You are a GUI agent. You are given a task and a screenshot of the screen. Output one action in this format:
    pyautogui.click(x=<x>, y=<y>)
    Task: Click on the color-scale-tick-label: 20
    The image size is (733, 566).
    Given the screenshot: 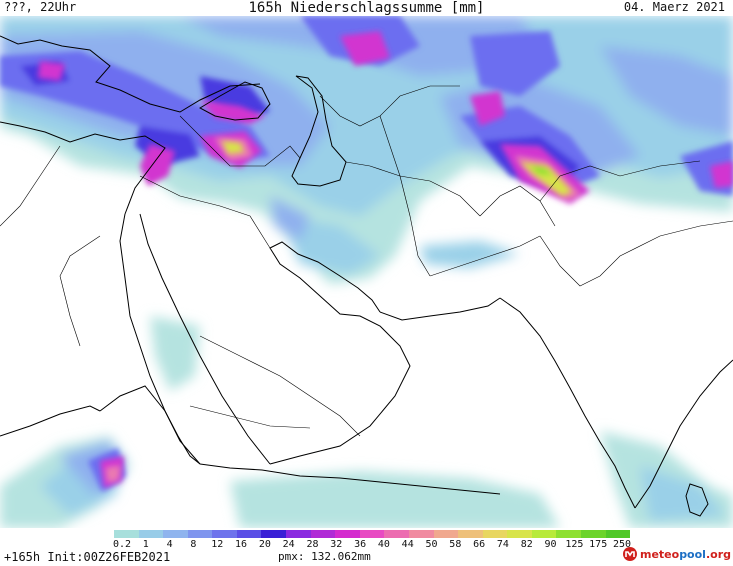 What is the action you would take?
    pyautogui.click(x=264, y=544)
    